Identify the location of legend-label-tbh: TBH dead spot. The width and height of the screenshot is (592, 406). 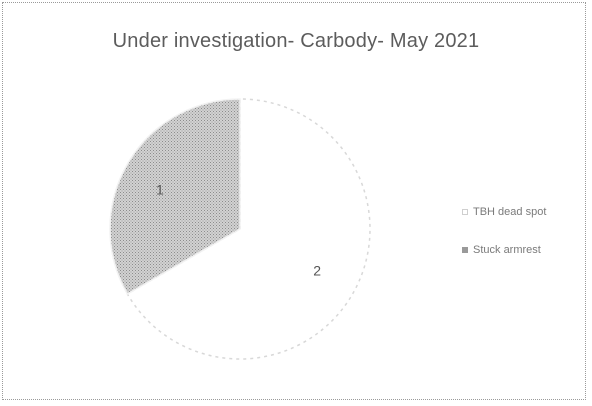
(510, 212).